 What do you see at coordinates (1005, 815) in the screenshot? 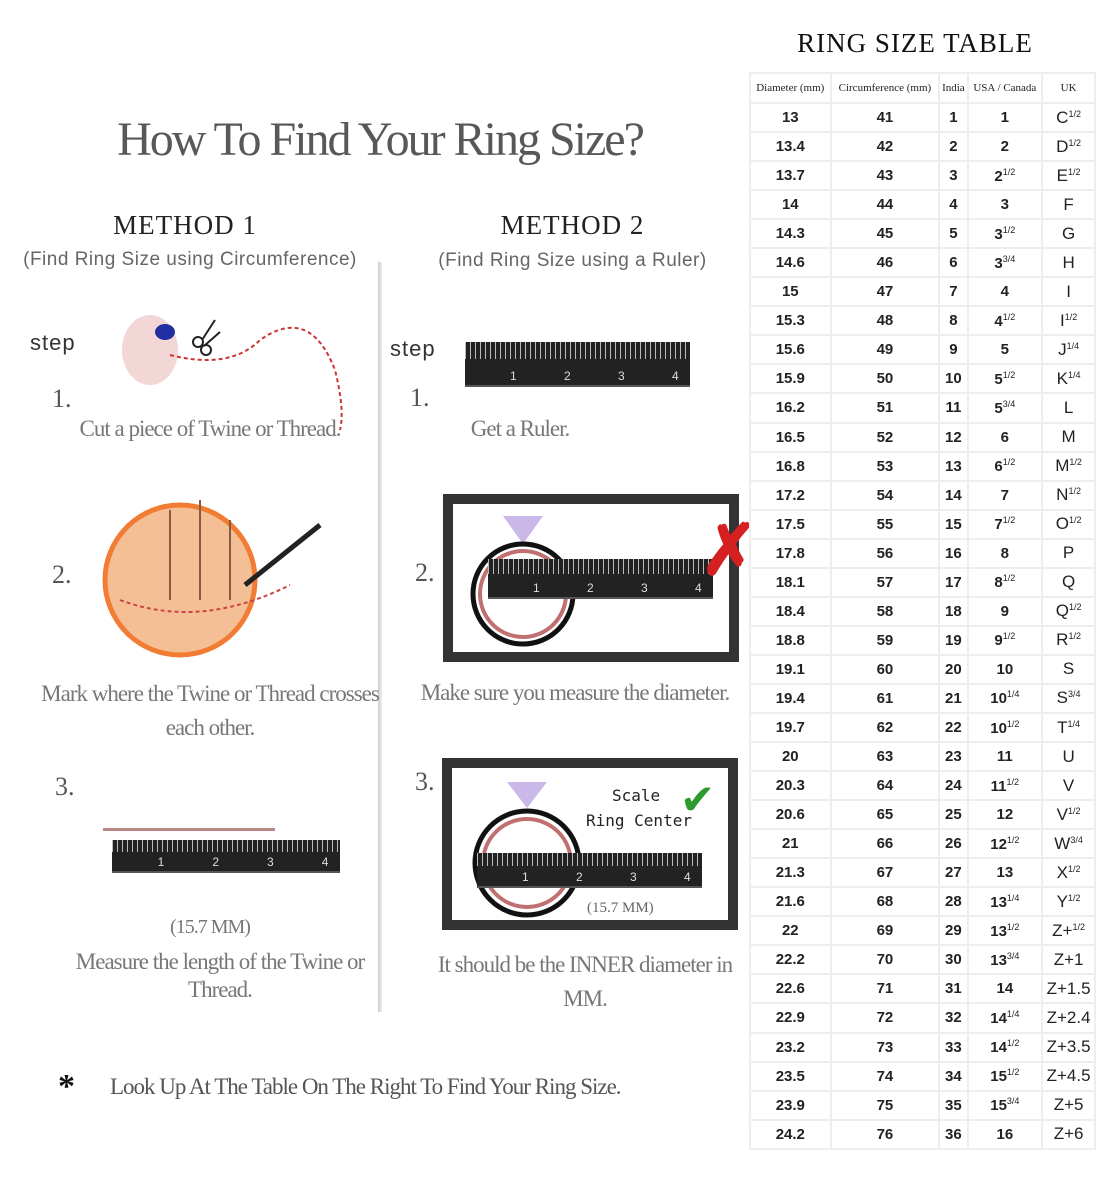
I see `cell-value: 12` at bounding box center [1005, 815].